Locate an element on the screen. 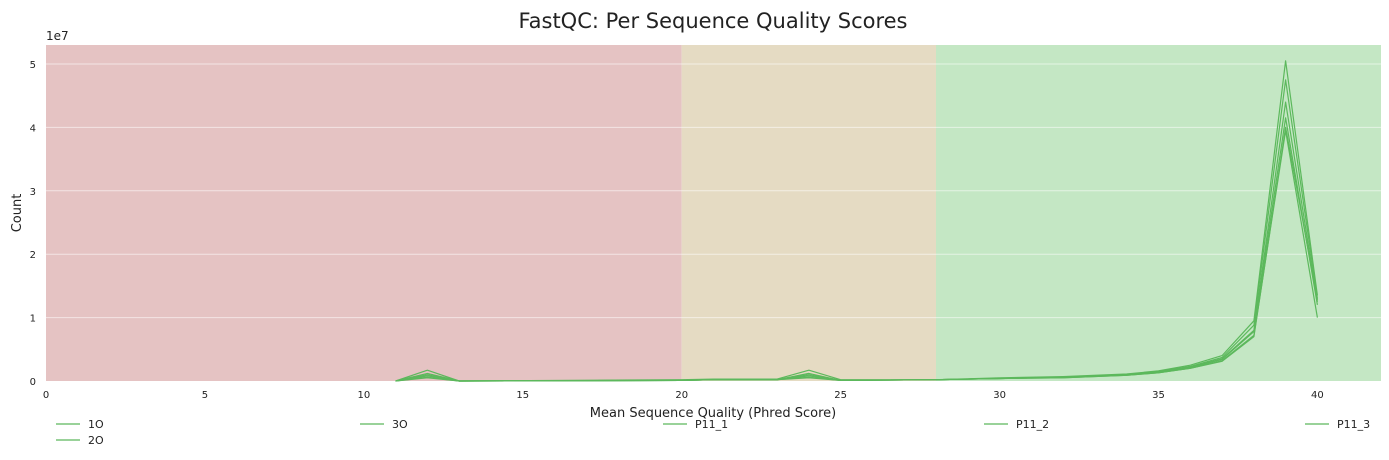 The width and height of the screenshot is (1389, 460). x-tick-label: 35 is located at coordinates (1158, 395).